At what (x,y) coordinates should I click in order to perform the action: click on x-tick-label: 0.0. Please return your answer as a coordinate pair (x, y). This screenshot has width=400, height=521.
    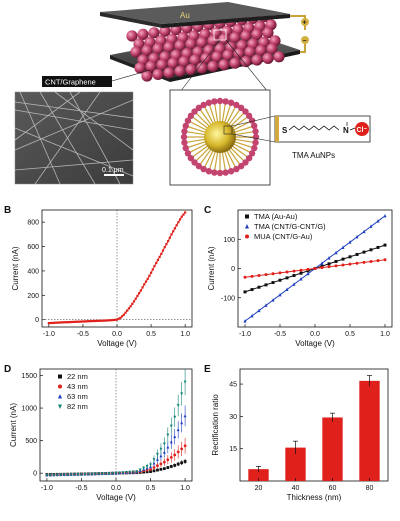
    Looking at the image, I should click on (315, 334).